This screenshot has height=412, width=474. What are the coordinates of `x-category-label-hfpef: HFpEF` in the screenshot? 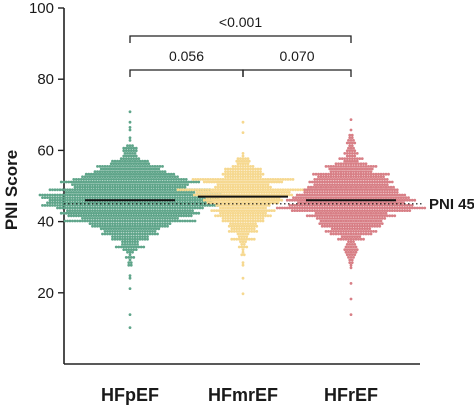 It's located at (130, 395).